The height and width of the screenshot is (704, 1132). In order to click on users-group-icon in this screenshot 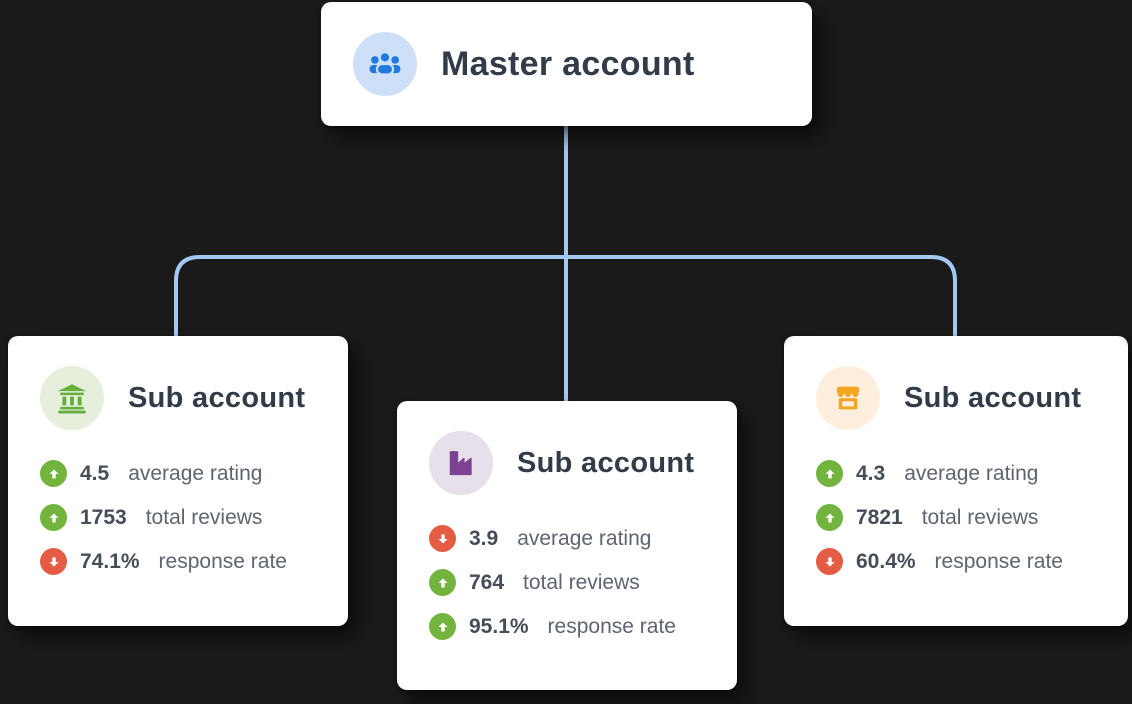, I will do `click(385, 64)`.